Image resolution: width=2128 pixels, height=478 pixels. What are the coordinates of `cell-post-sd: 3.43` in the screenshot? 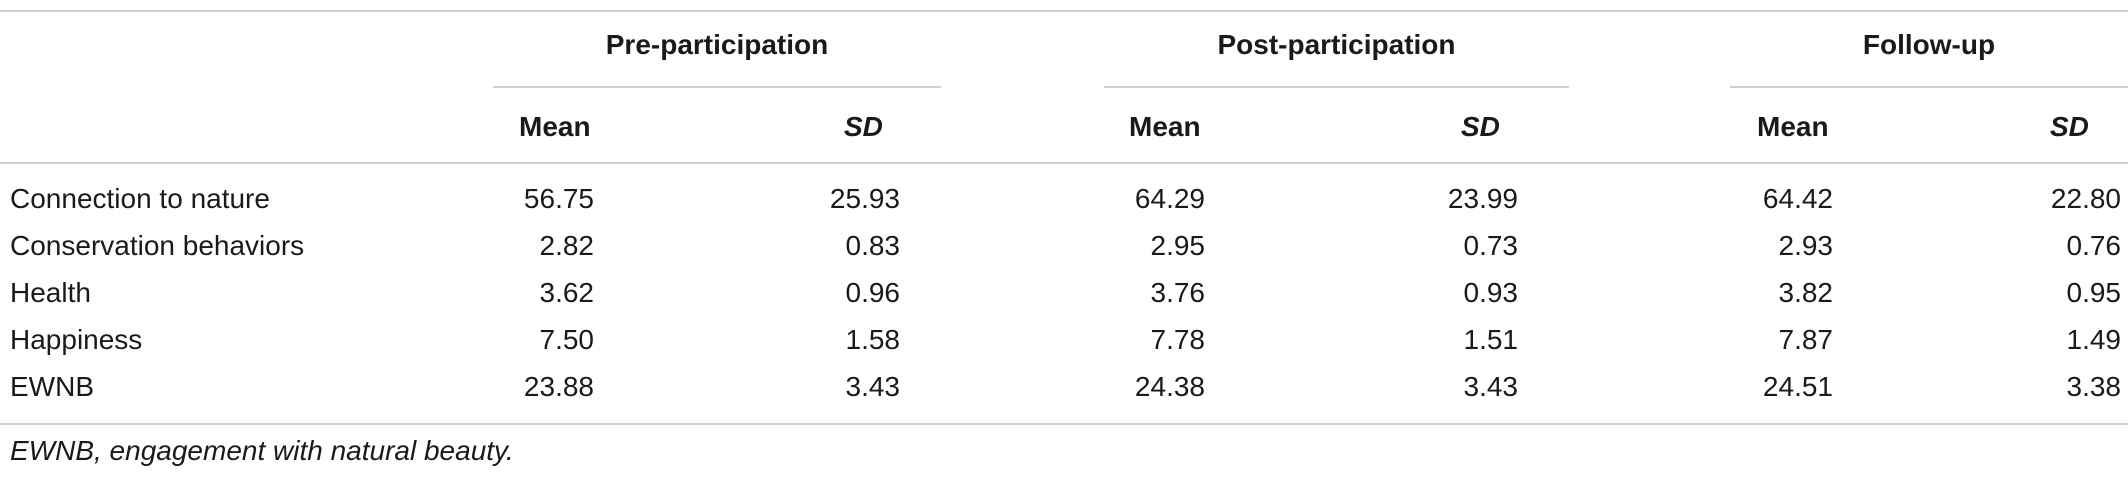 It's located at (1491, 386).